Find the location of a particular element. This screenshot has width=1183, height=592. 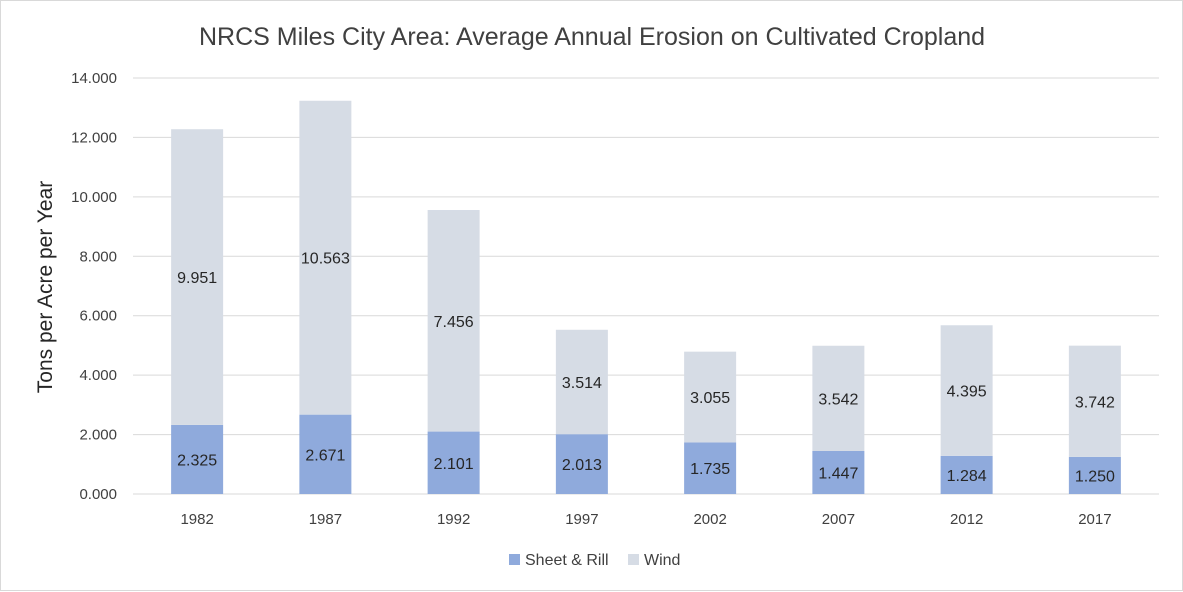

data-label: 3.514 is located at coordinates (582, 383).